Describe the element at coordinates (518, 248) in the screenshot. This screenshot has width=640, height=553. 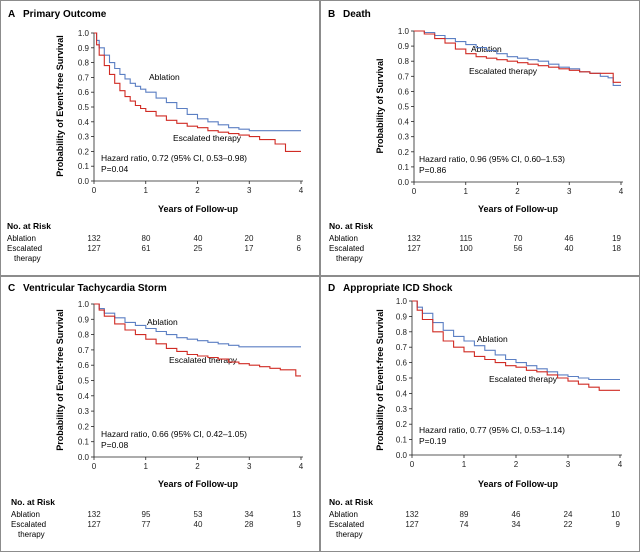
I see `risk-value: 56` at that location.